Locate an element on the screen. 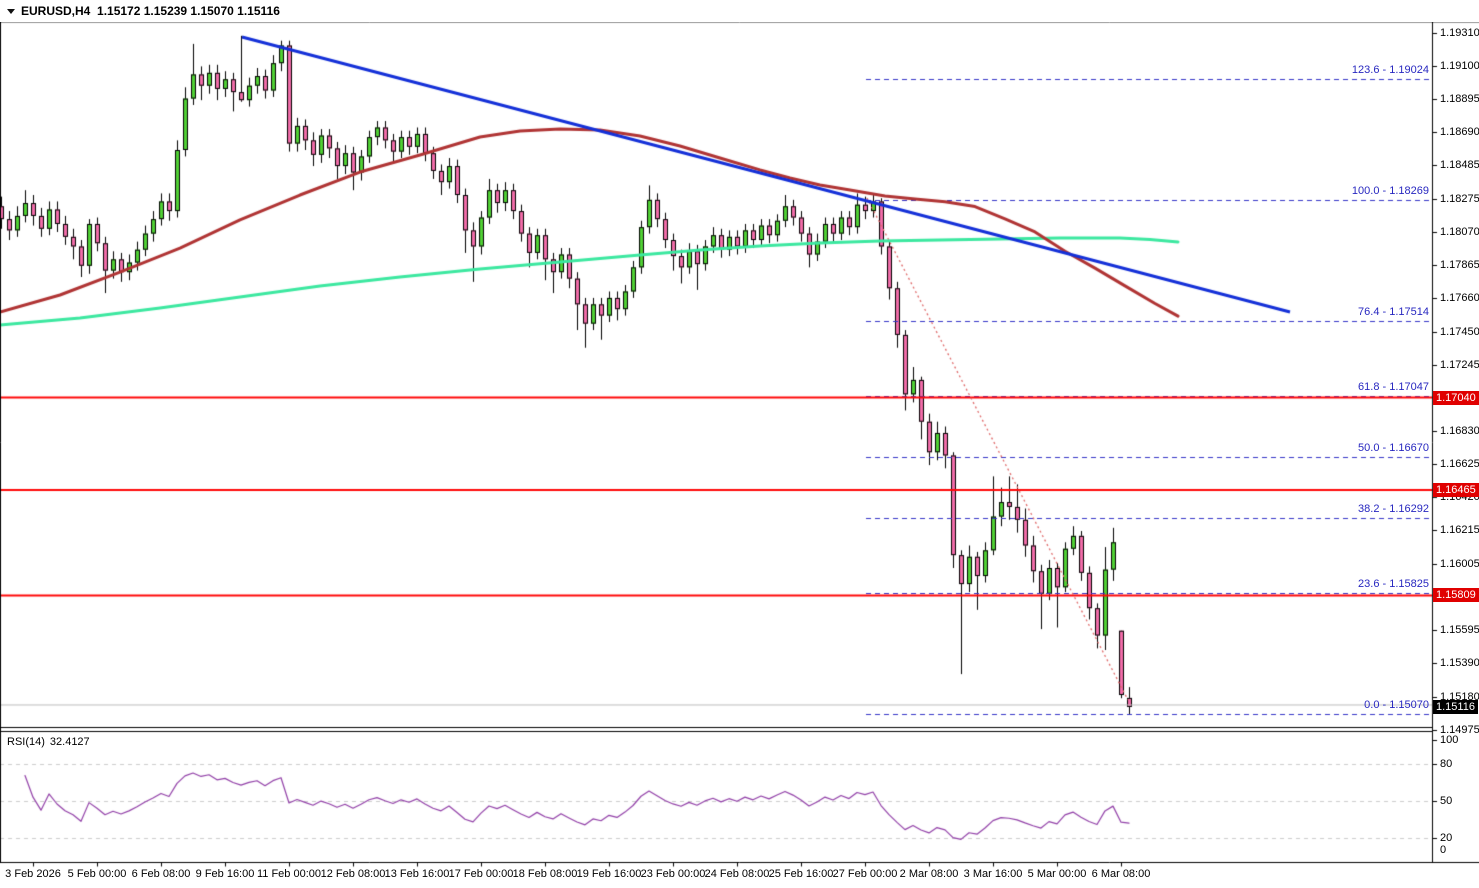 The height and width of the screenshot is (888, 1479). rsi-name: RSI(14) is located at coordinates (26, 742).